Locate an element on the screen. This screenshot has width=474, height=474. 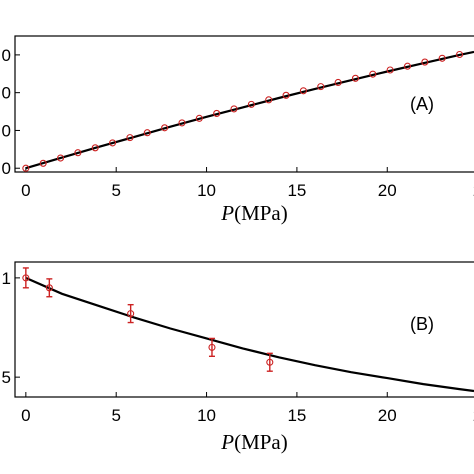
panel-b-x-symbol: P is located at coordinates (227, 442).